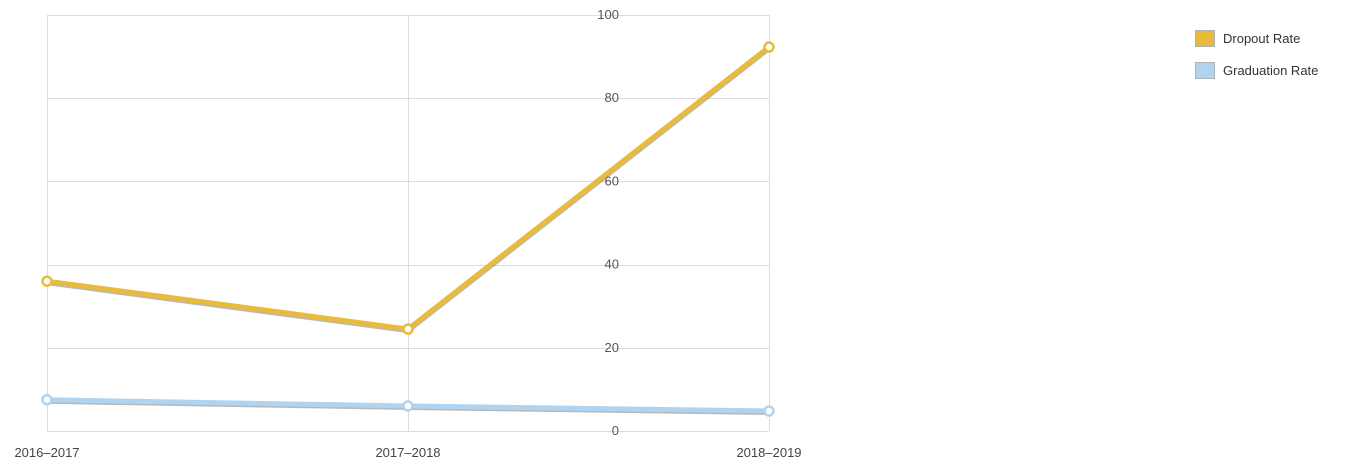 The width and height of the screenshot is (1346, 463). What do you see at coordinates (1205, 70) in the screenshot?
I see `legend-swatch-graduation-rate` at bounding box center [1205, 70].